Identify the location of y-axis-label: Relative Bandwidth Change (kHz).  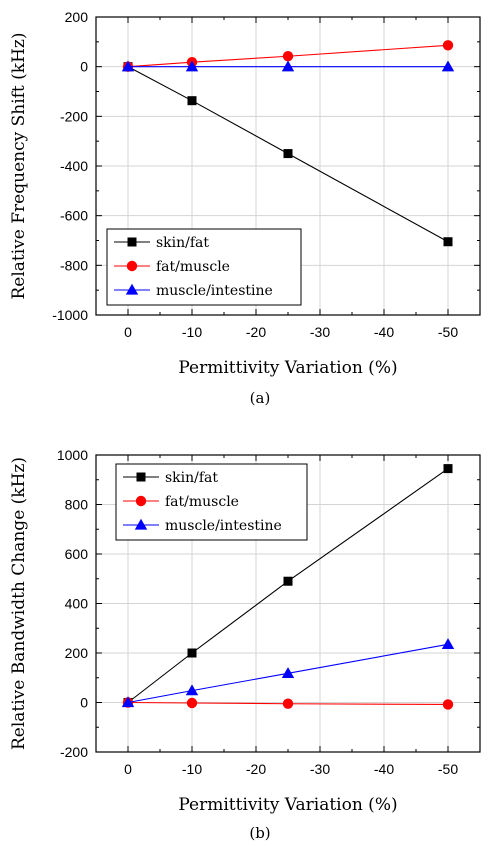
(19, 603).